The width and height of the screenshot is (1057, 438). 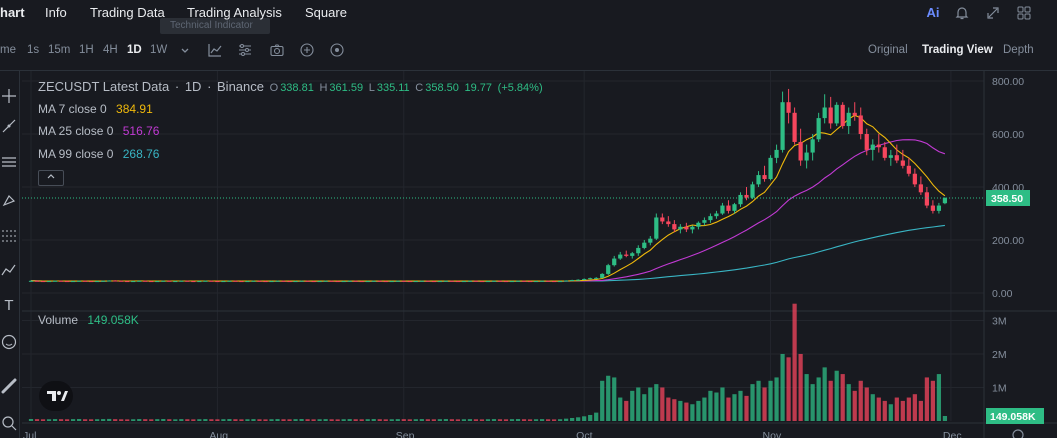 What do you see at coordinates (215, 50) in the screenshot?
I see `indicator-chart-icon` at bounding box center [215, 50].